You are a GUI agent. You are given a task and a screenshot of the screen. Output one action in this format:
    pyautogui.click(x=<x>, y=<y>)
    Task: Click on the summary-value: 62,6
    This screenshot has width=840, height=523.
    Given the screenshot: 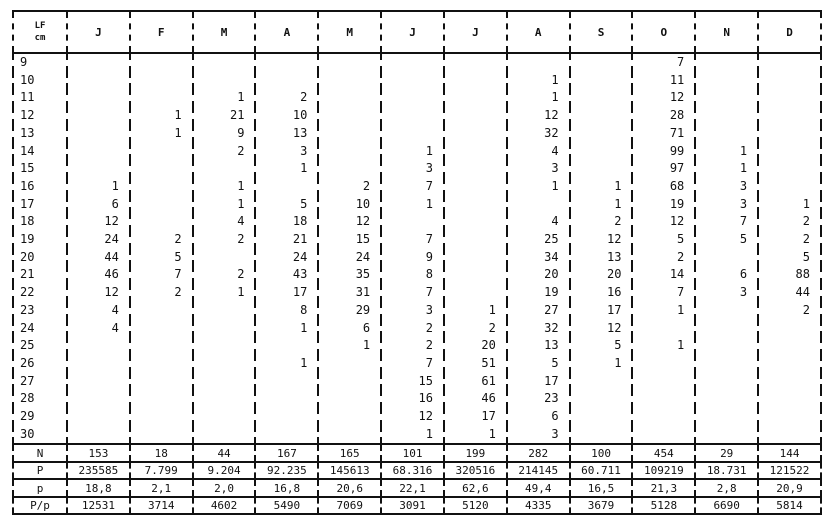 What is the action you would take?
    pyautogui.click(x=474, y=488)
    